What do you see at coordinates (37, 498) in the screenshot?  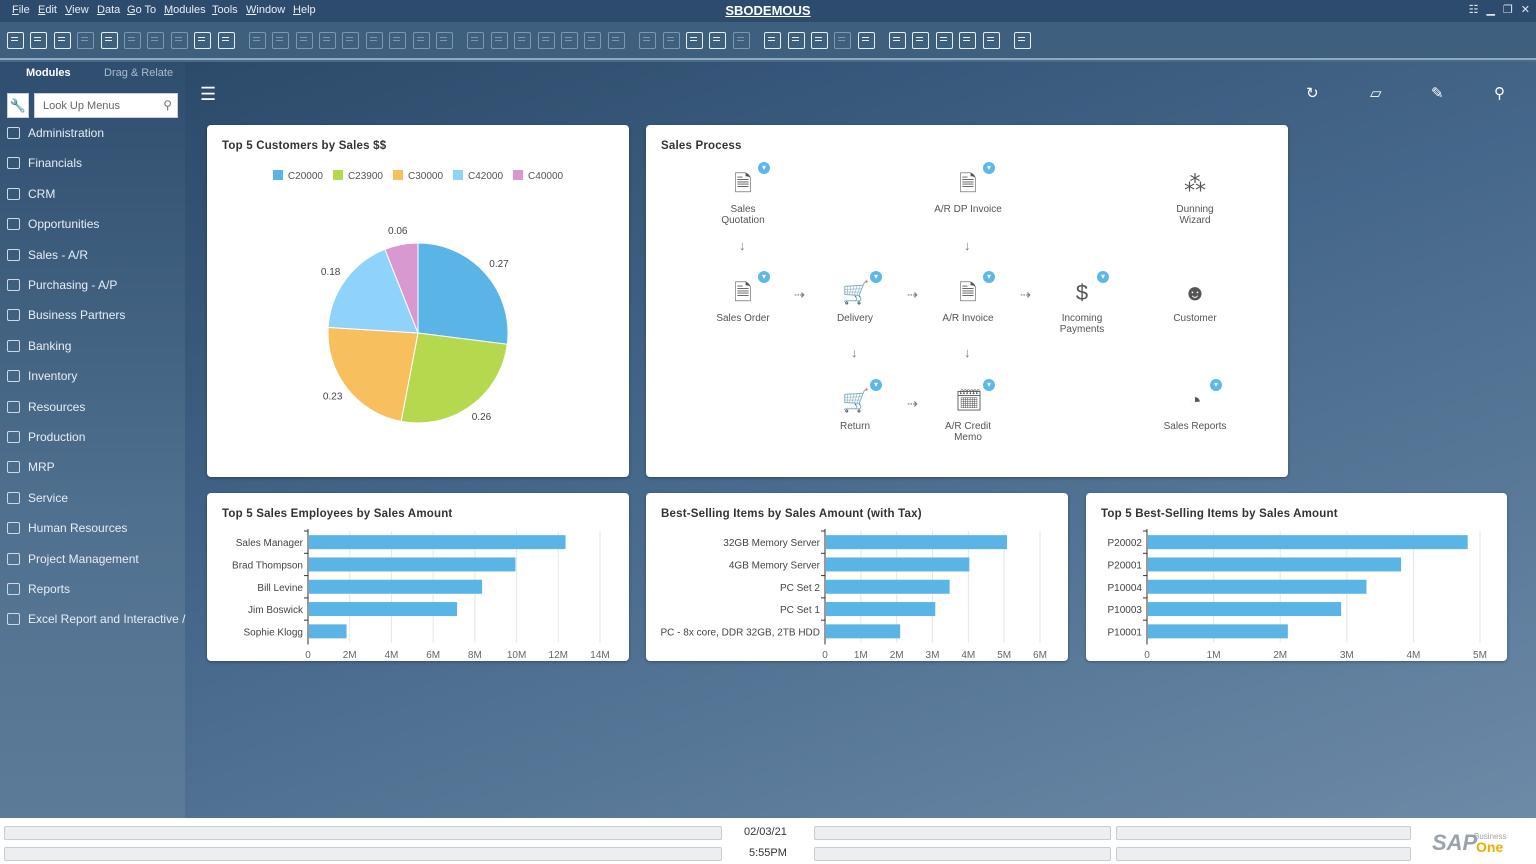 I see `sidebar-item: Service` at bounding box center [37, 498].